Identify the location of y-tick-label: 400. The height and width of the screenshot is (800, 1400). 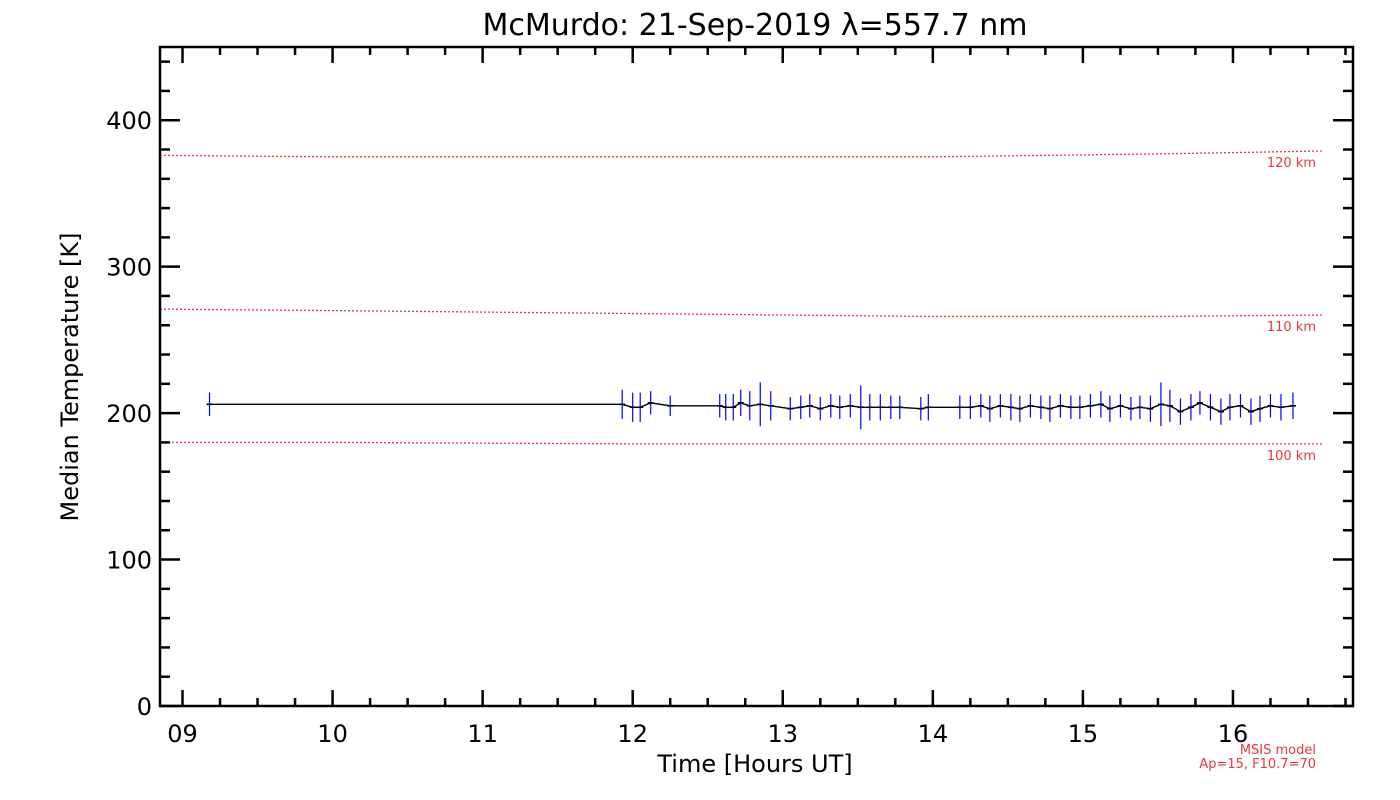
(129, 121).